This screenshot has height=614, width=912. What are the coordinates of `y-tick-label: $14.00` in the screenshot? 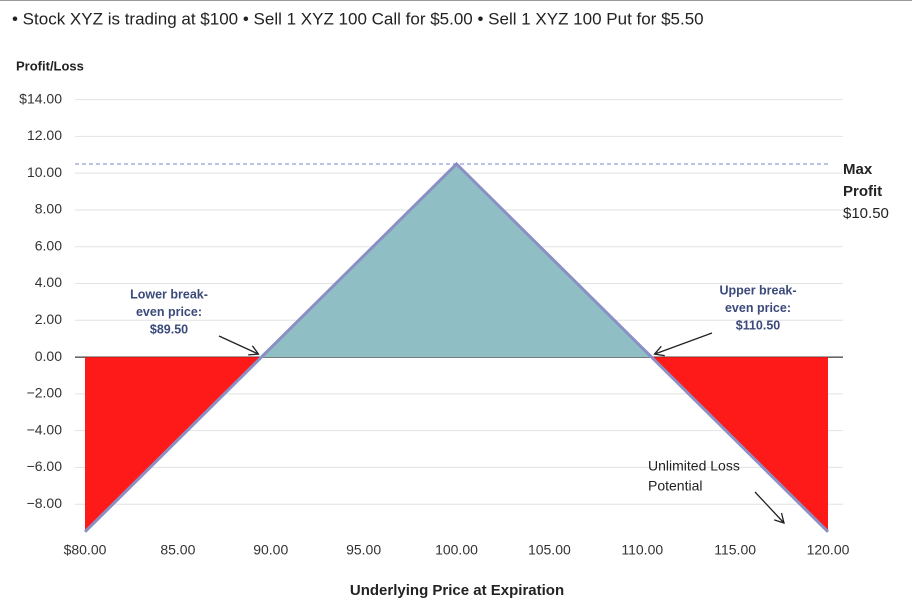 It's located at (40, 98).